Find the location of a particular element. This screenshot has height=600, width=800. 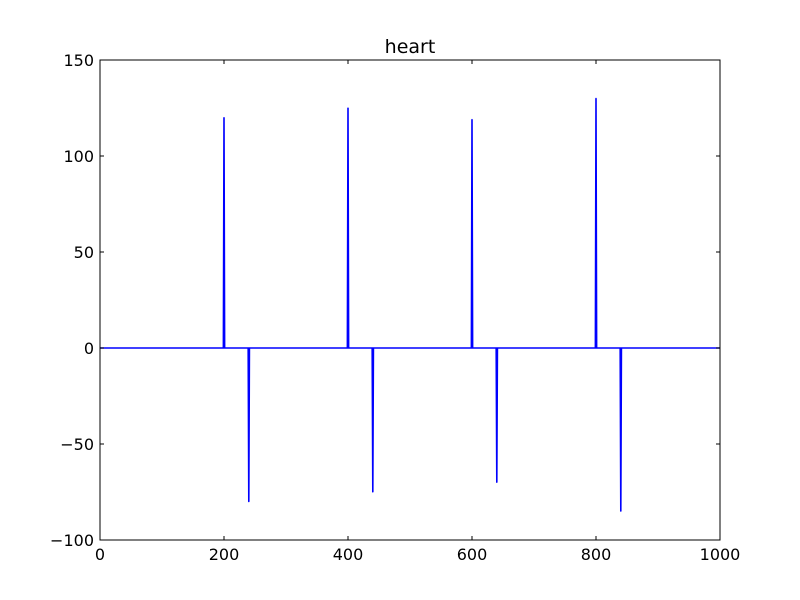

x-tick-label: 0 is located at coordinates (100, 554).